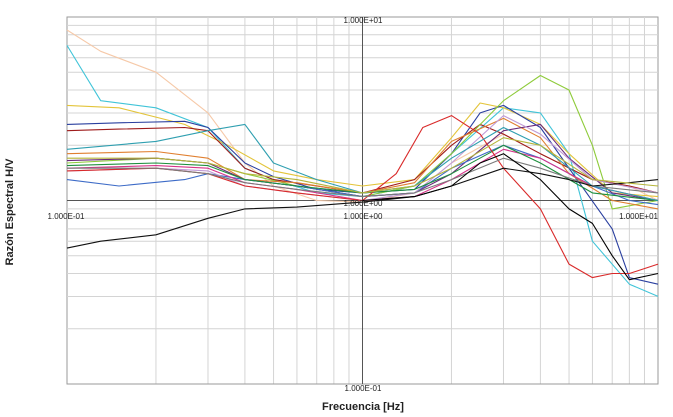 The height and width of the screenshot is (417, 673). Describe the element at coordinates (638, 216) in the screenshot. I see `x-tick-label-right: 1.000E+01` at that location.